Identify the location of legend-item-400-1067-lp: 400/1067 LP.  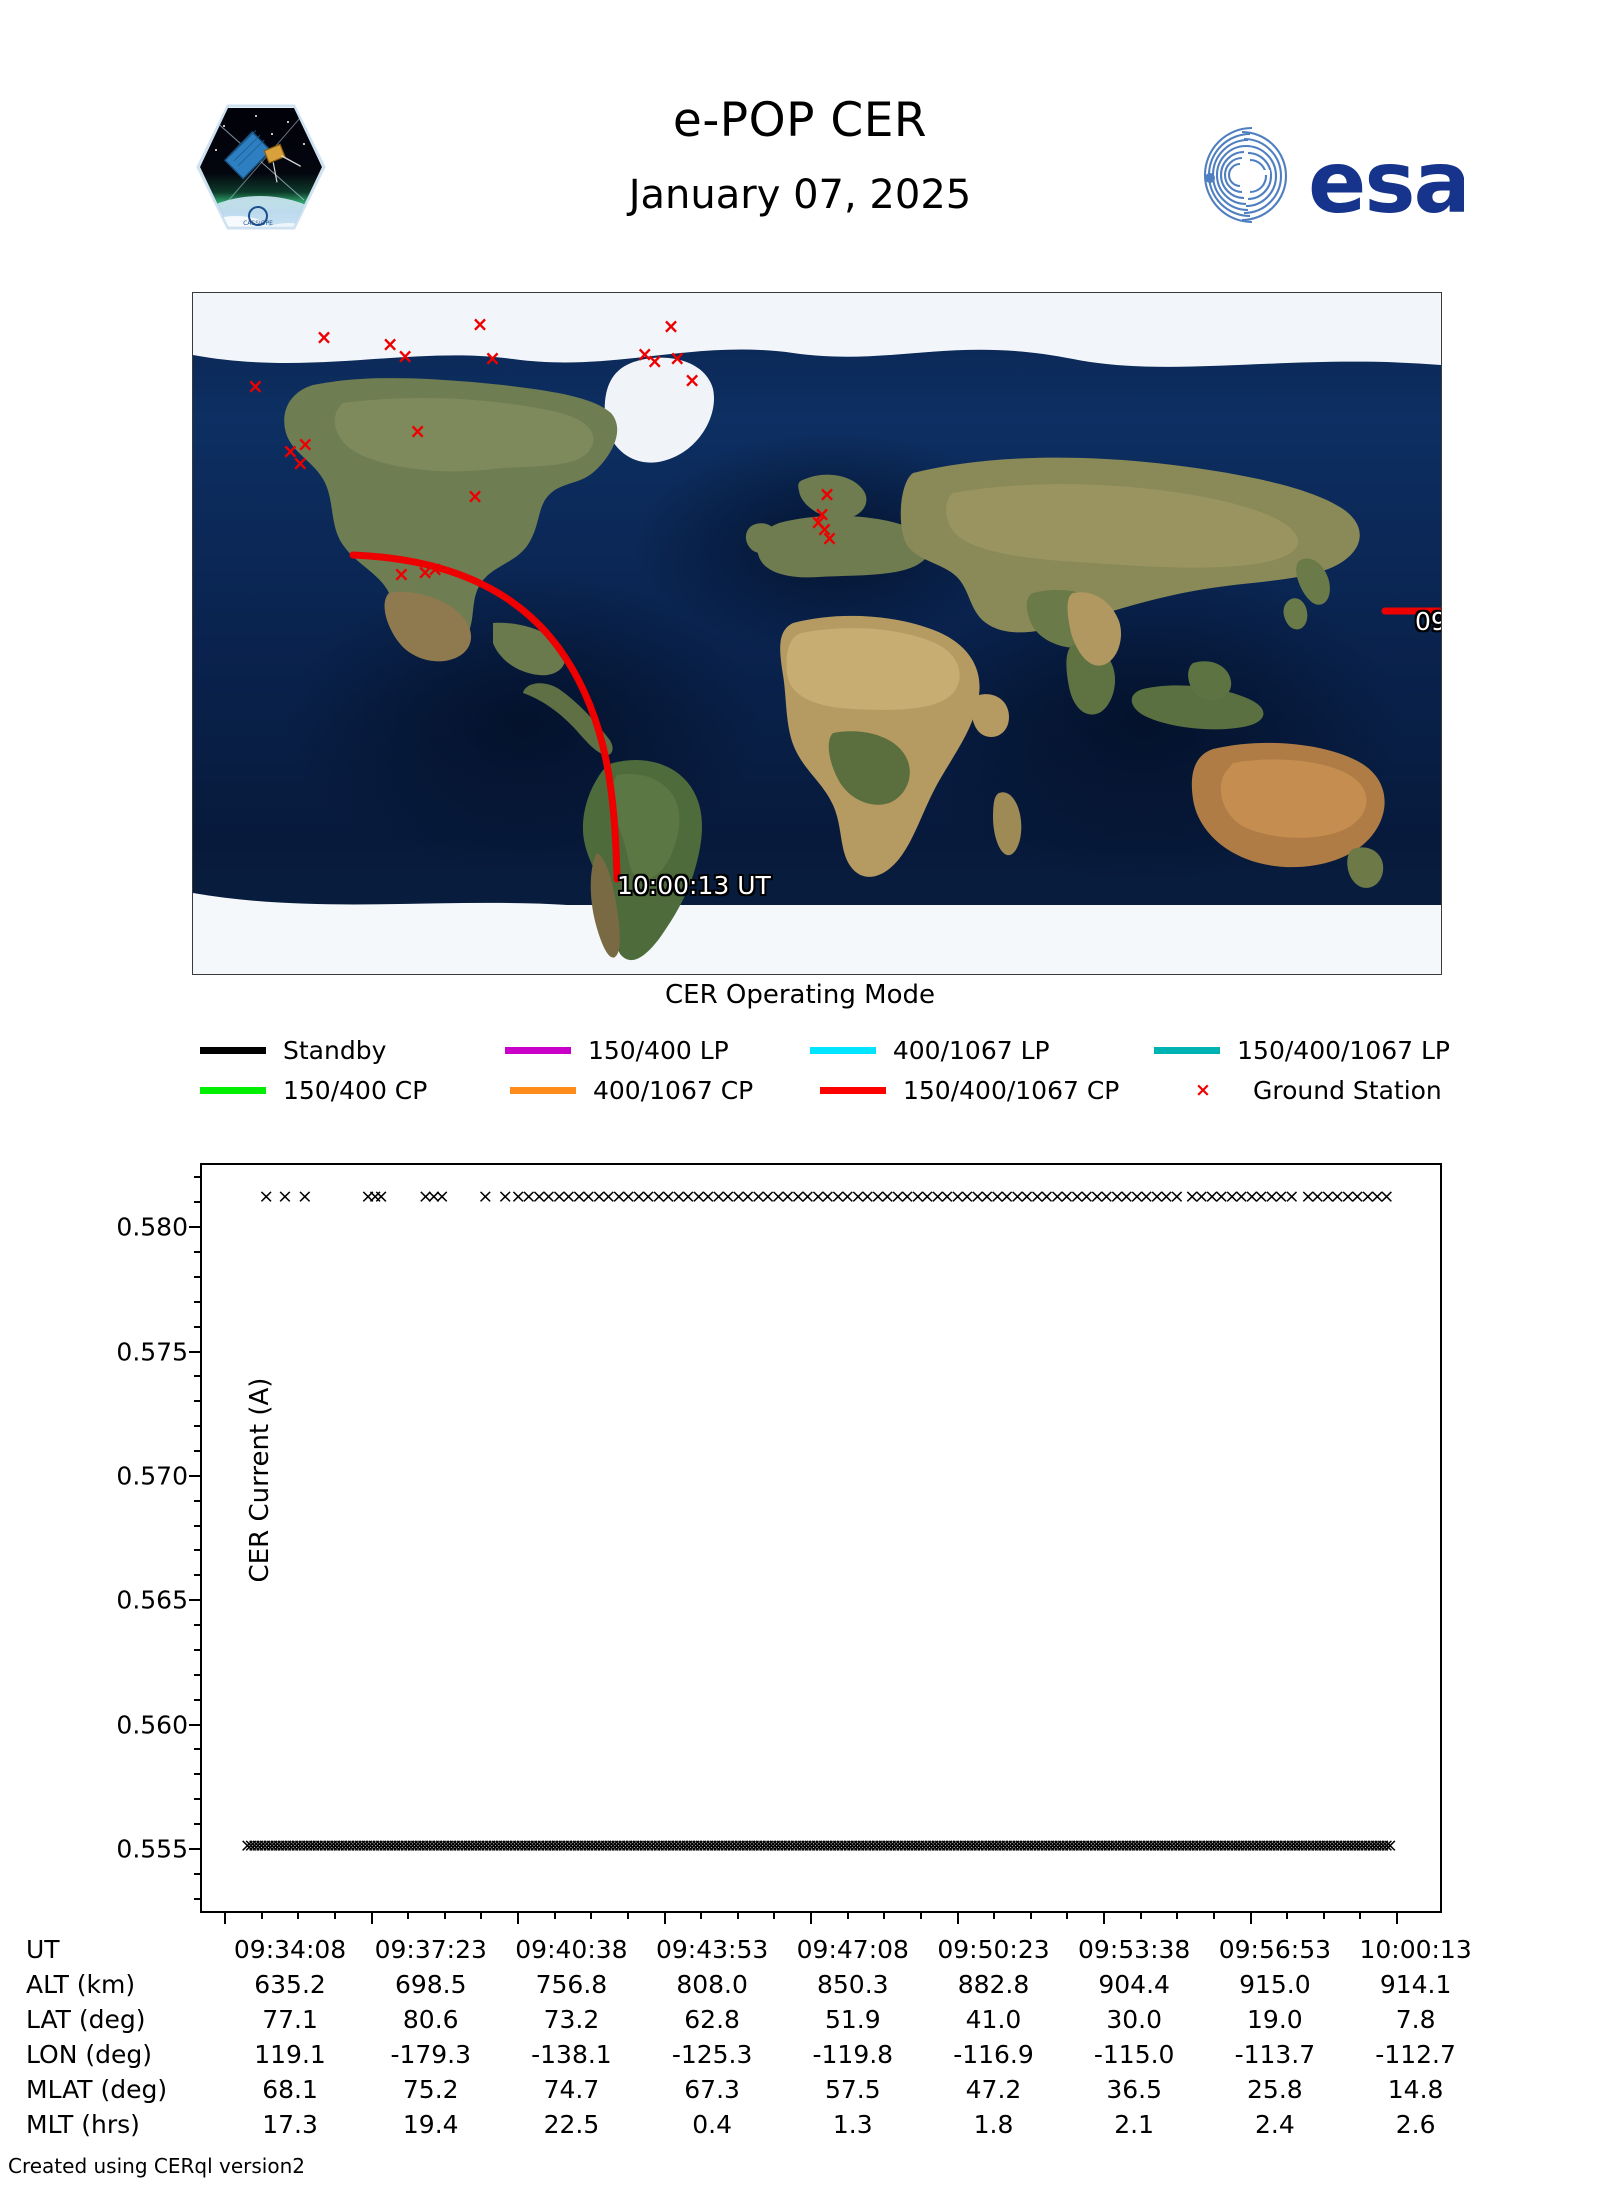
(981, 1050).